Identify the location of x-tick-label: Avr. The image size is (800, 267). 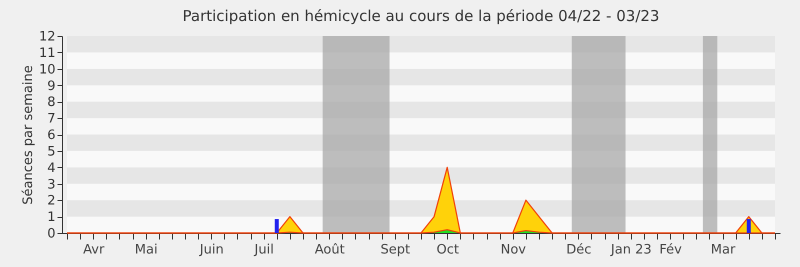
(94, 250).